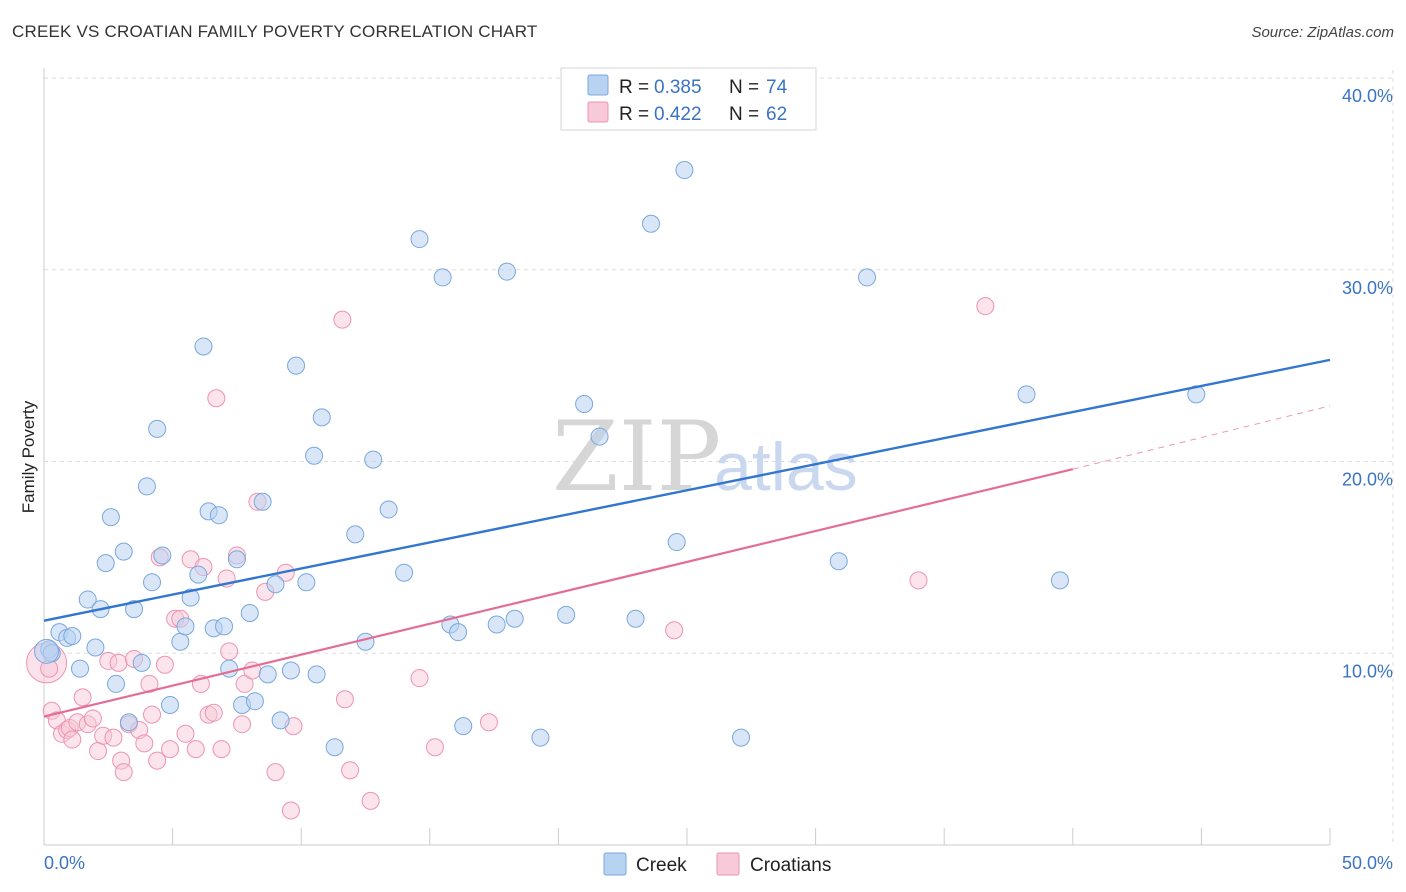 The height and width of the screenshot is (892, 1406). Describe the element at coordinates (1367, 96) in the screenshot. I see `y-tick-label: 40.0%` at that location.